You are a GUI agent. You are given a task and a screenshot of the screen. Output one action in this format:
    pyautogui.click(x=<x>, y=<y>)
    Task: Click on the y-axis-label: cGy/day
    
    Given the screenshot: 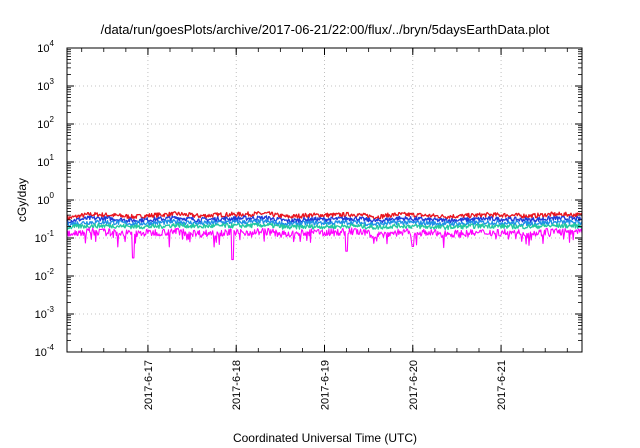 What is the action you would take?
    pyautogui.click(x=22, y=200)
    